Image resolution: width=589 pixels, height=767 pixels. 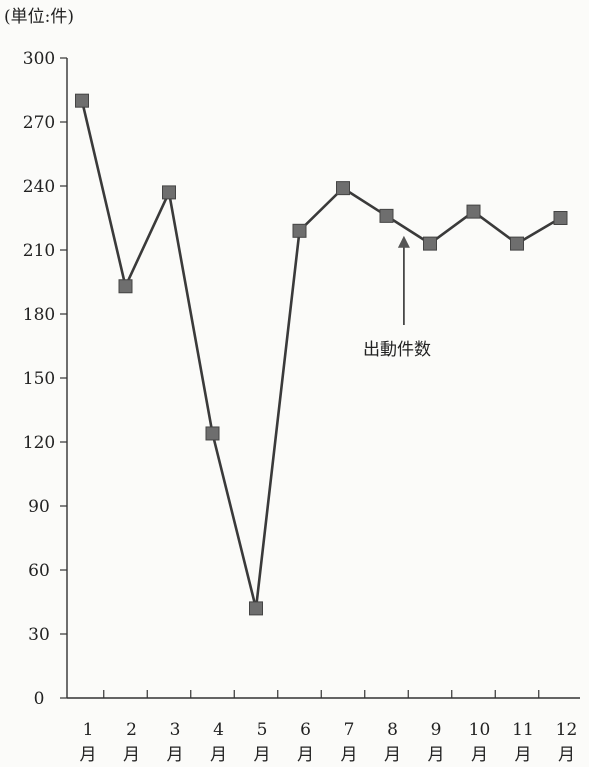 I want to click on x-tick-label-number: 1, so click(x=88, y=730).